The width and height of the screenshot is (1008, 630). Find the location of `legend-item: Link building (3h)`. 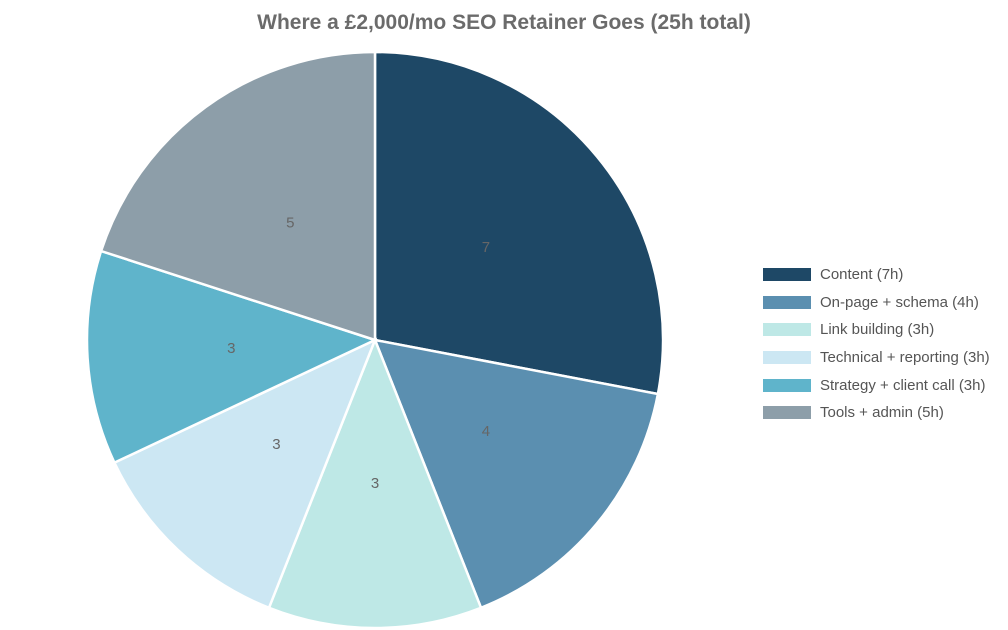

legend-item: Link building (3h) is located at coordinates (876, 330).